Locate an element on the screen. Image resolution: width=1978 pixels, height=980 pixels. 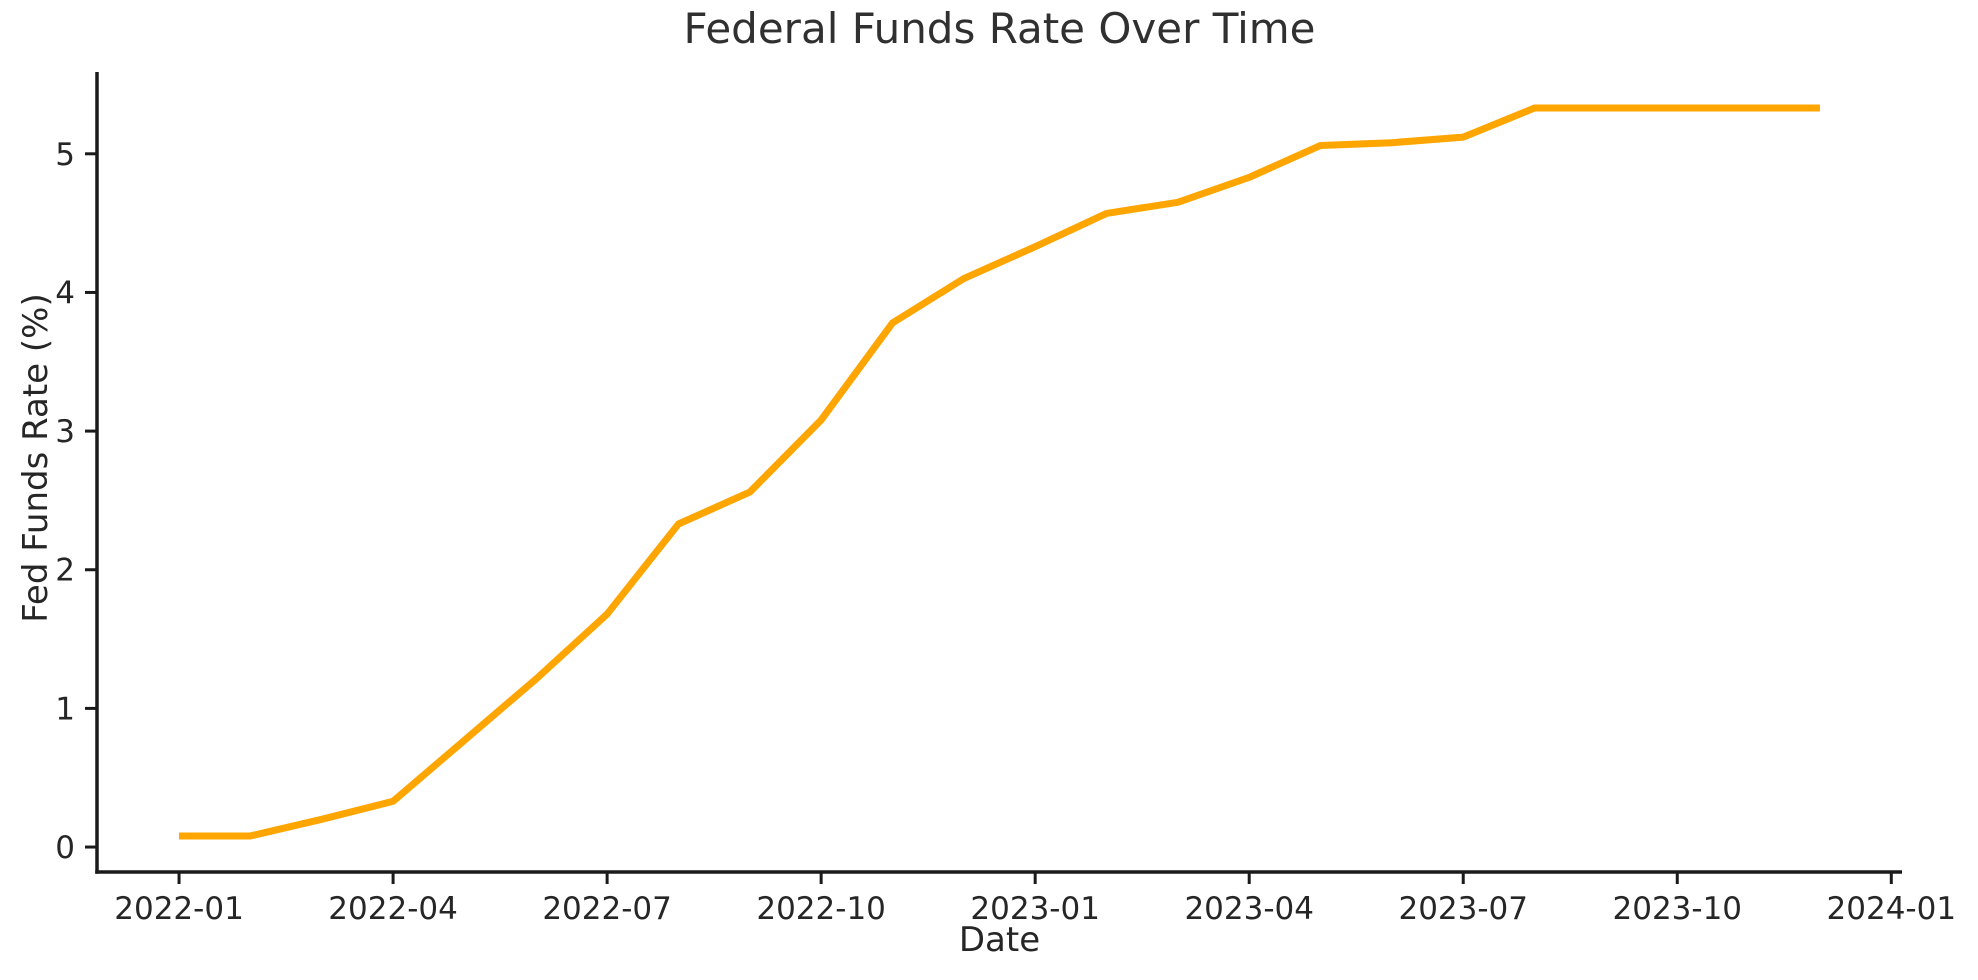
y-tick-label: 2 is located at coordinates (65, 571).